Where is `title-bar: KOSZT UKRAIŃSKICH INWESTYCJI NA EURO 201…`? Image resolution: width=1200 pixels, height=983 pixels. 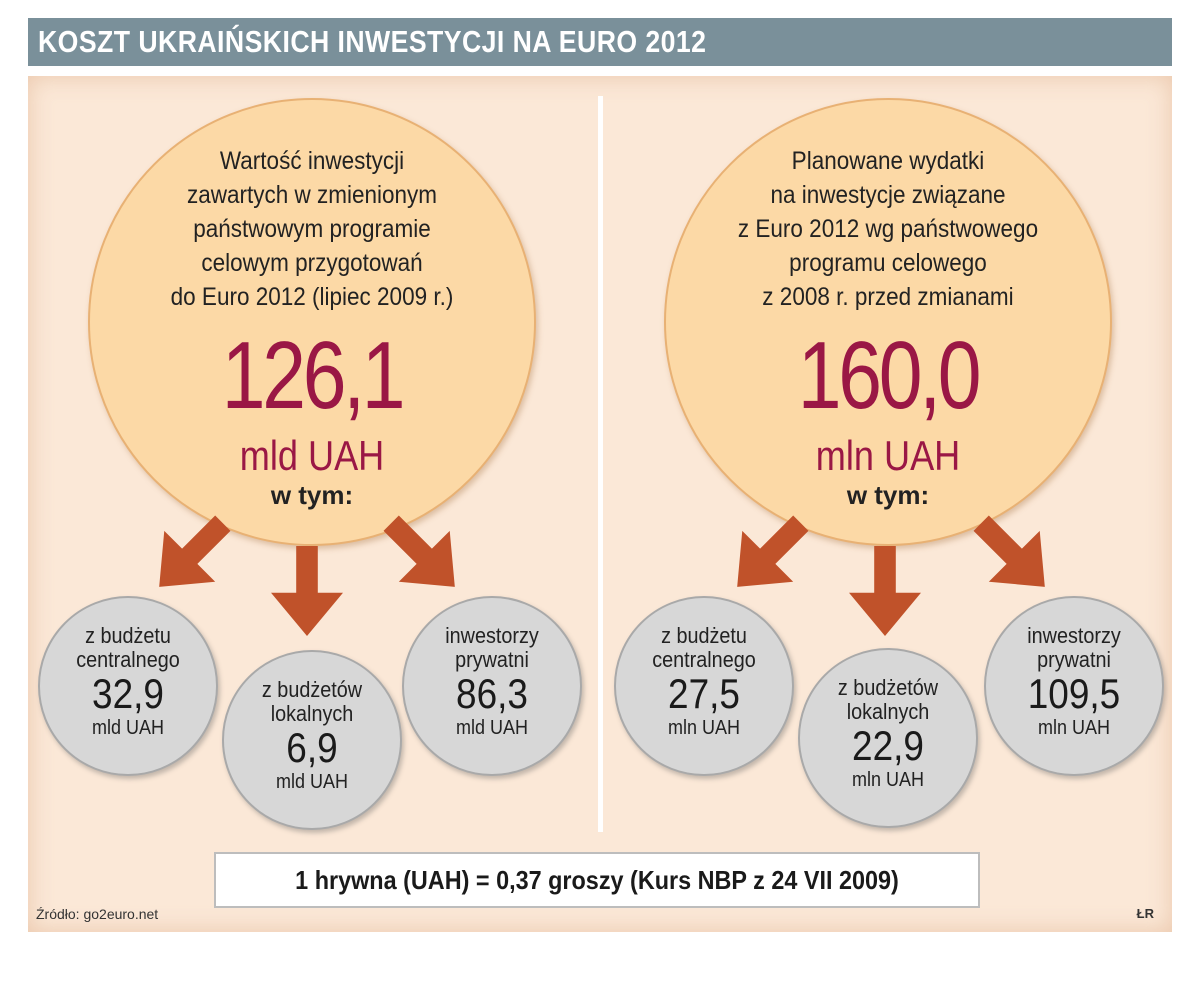 title-bar: KOSZT UKRAIŃSKICH INWESTYCJI NA EURO 201… is located at coordinates (600, 42).